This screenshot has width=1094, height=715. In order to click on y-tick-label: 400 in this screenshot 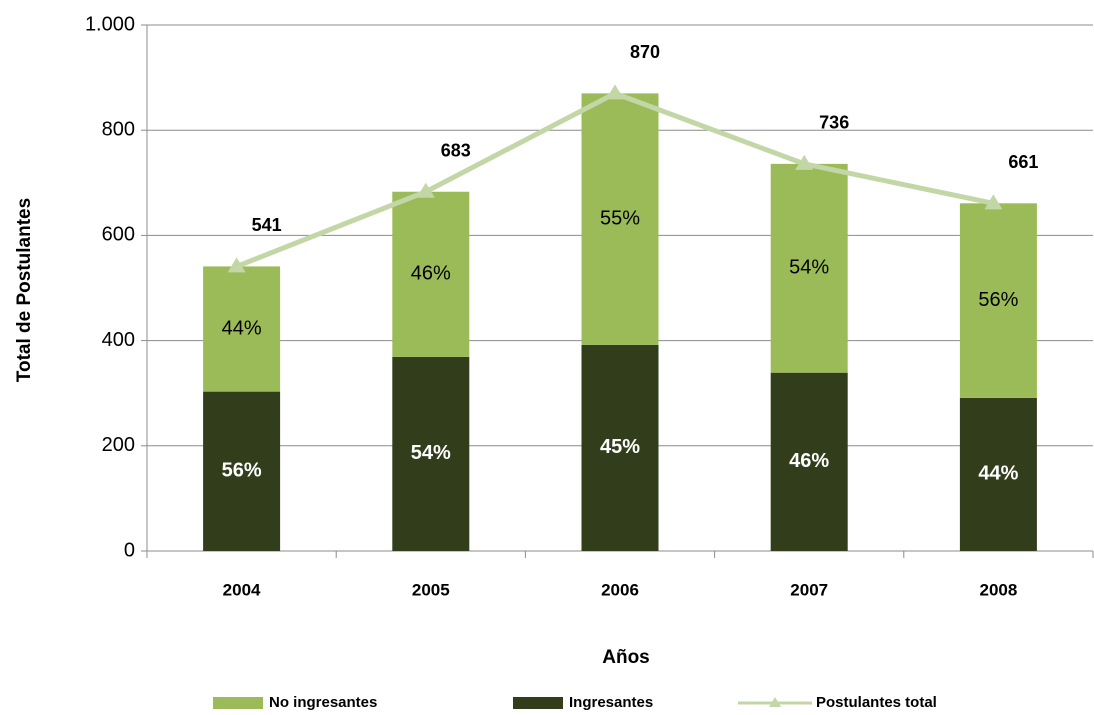, I will do `click(118, 340)`.